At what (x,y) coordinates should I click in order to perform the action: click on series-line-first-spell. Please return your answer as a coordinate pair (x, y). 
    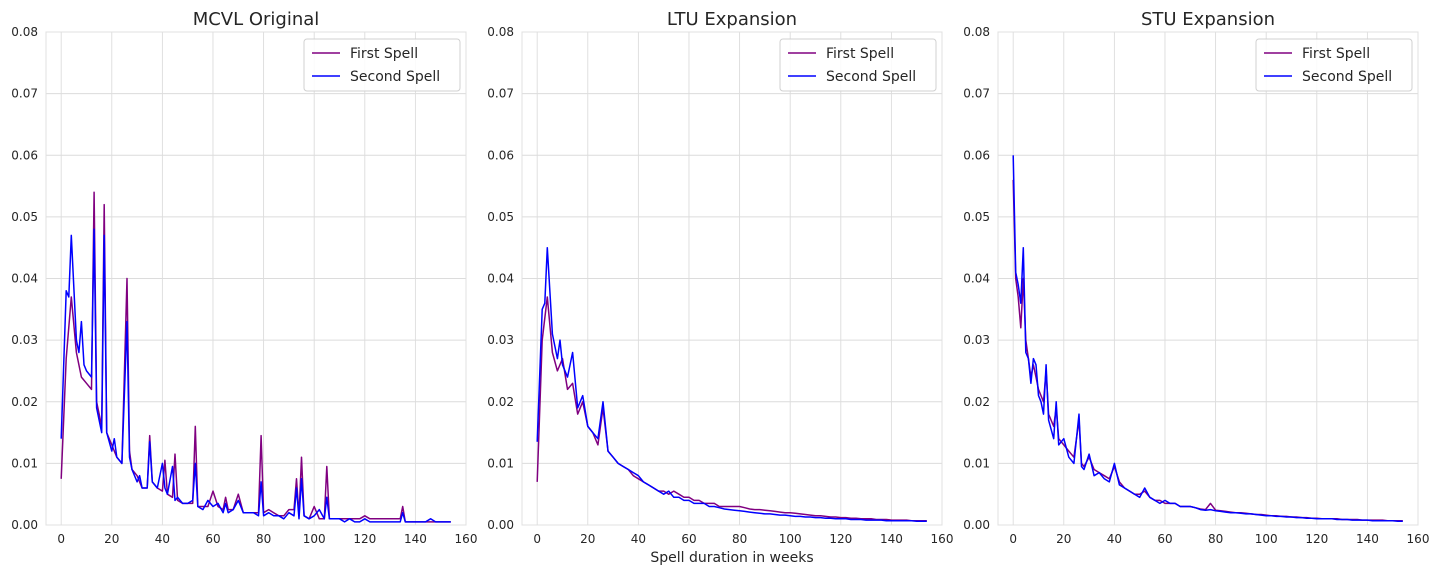
    Looking at the image, I should click on (731, 409).